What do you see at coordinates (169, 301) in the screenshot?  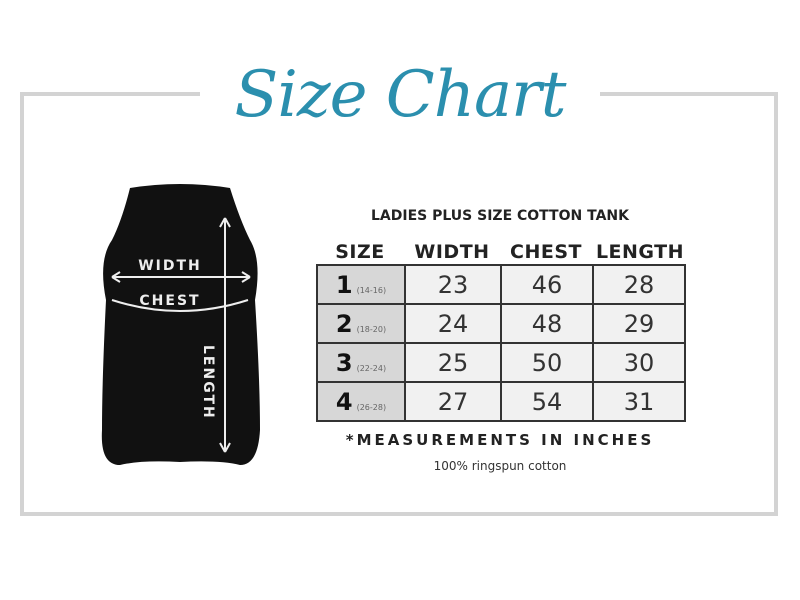 I see `chest-label: CHEST` at bounding box center [169, 301].